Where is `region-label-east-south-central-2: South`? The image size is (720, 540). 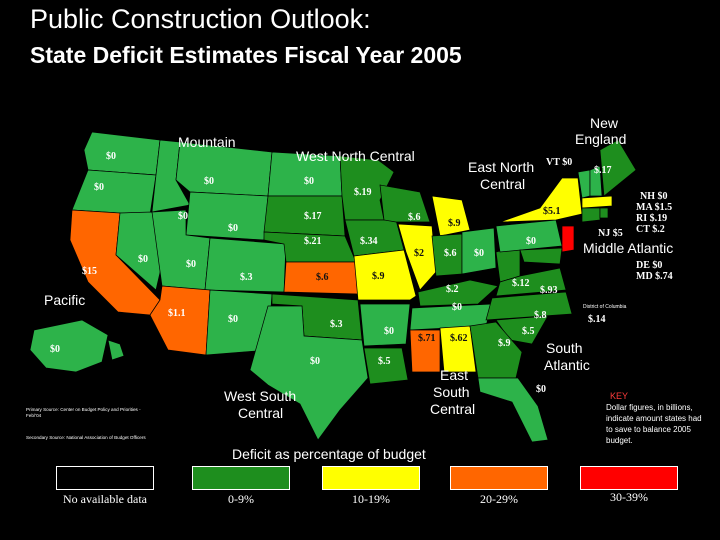 region-label-east-south-central-2: South is located at coordinates (451, 392).